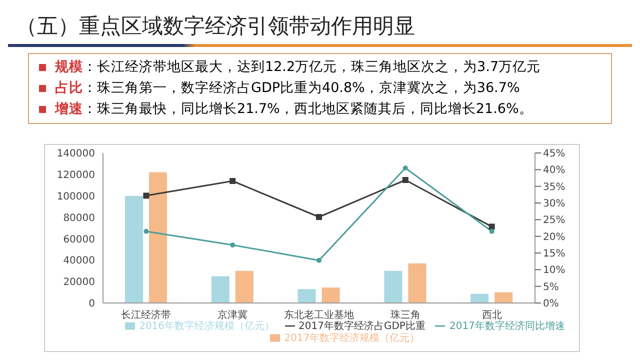  What do you see at coordinates (75, 196) in the screenshot?
I see `y-tick-label: 100000` at bounding box center [75, 196].